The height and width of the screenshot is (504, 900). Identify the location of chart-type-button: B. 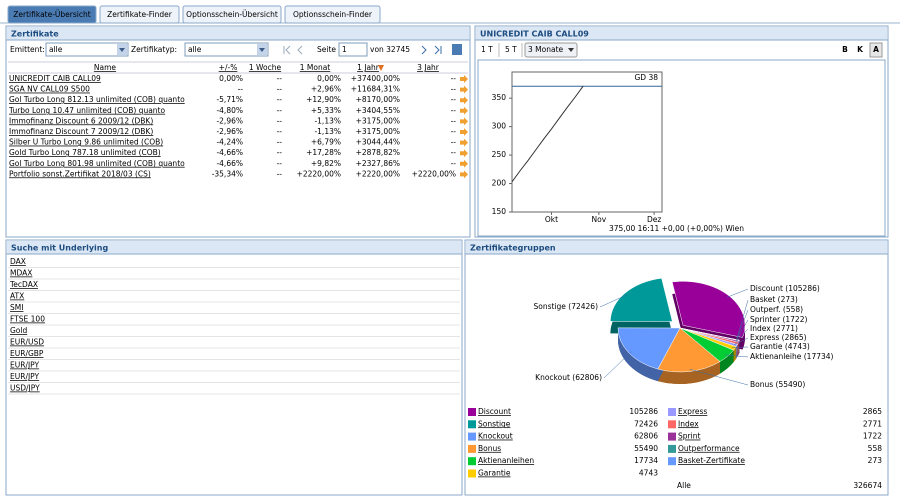
(845, 49).